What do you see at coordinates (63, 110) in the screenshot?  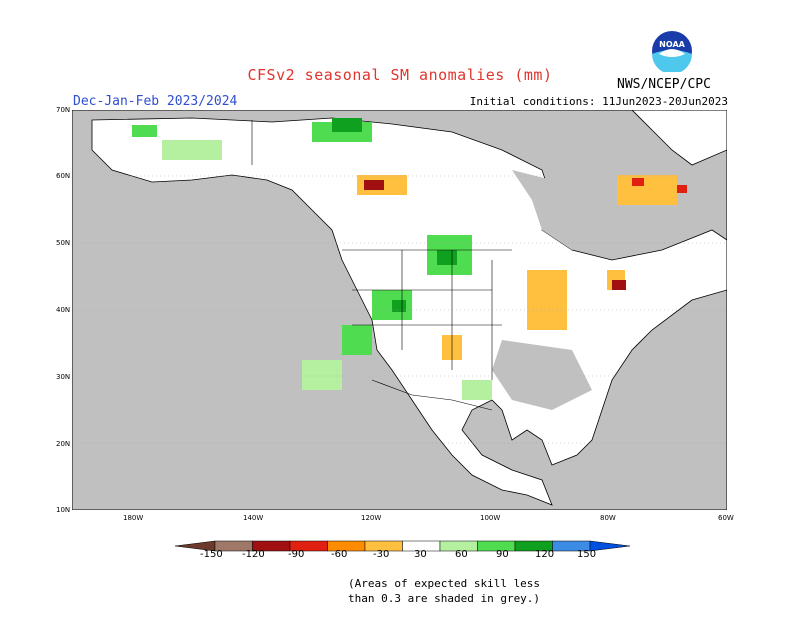 I see `lat-label: 70N` at bounding box center [63, 110].